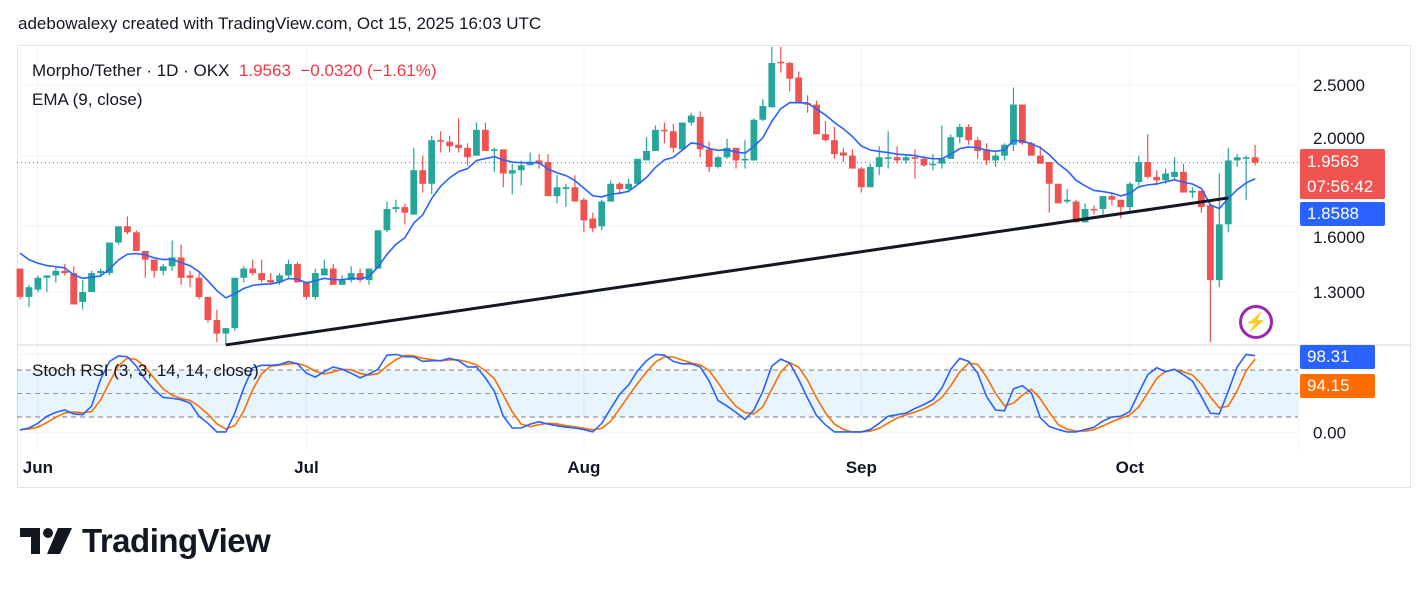  I want to click on ema-legend: EMA (9, close), so click(87, 99).